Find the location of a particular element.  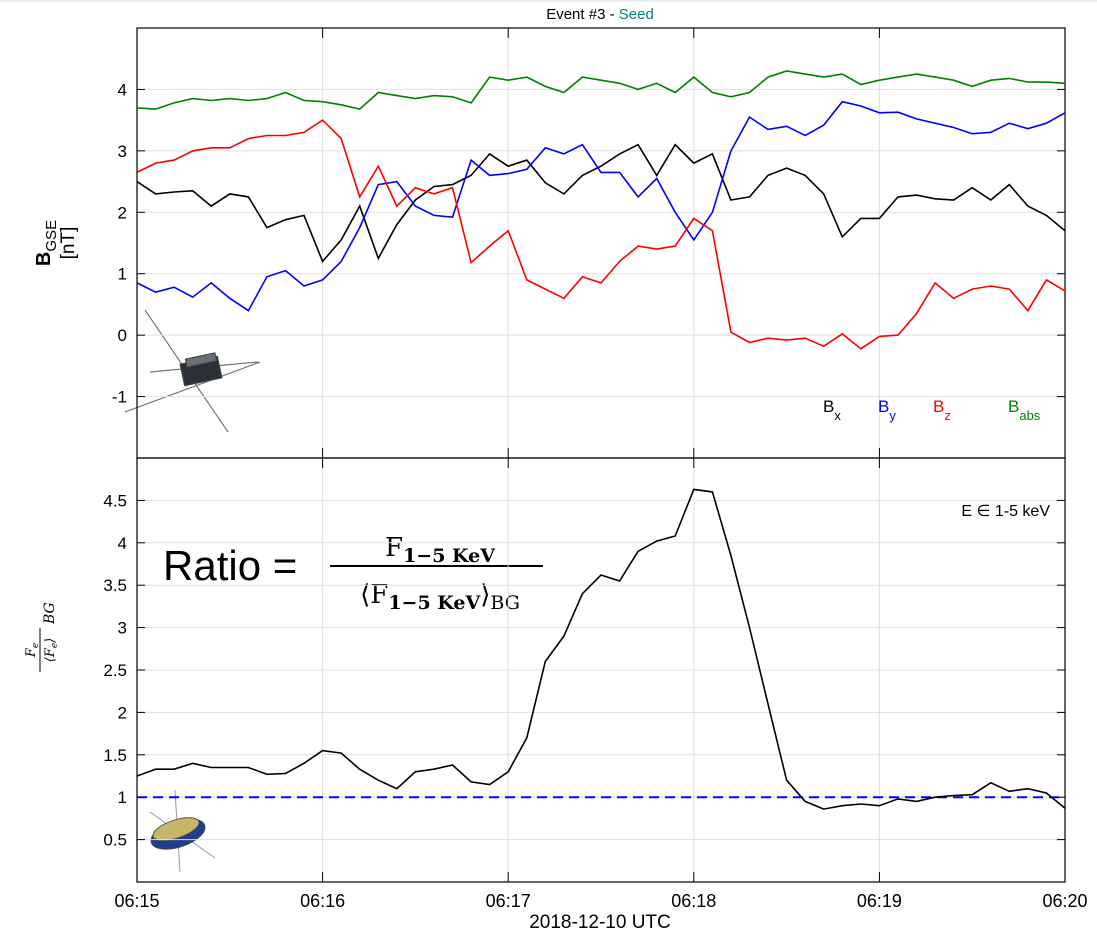

legend-entry: Bx is located at coordinates (832, 410).